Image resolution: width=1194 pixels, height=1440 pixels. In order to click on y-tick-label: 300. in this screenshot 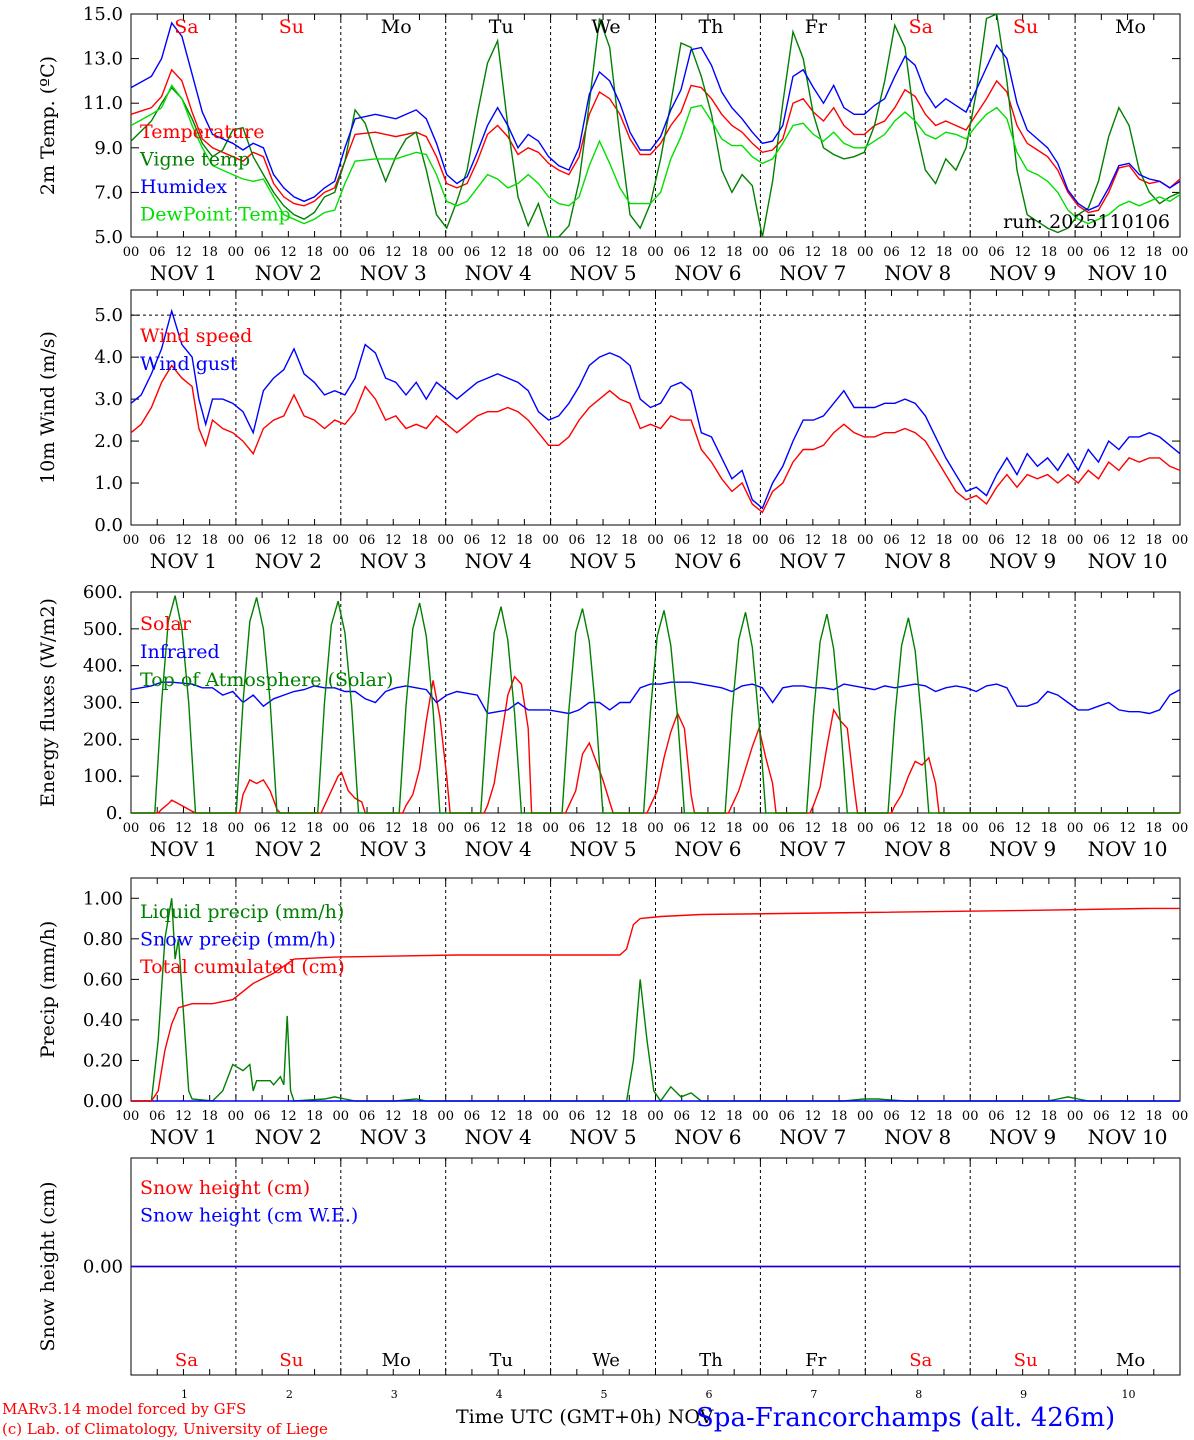, I will do `click(103, 703)`.